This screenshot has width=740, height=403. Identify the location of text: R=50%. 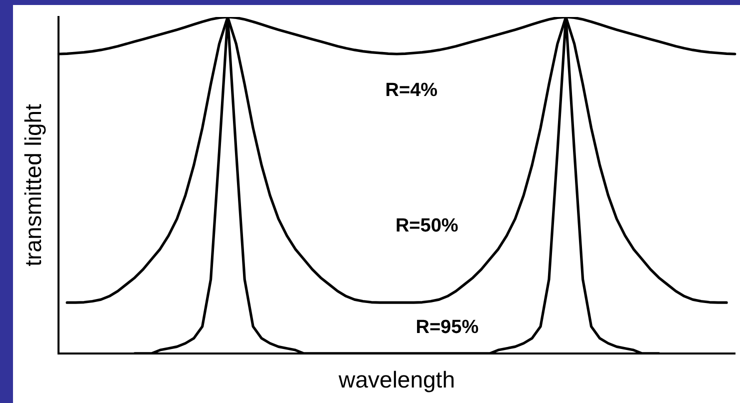
(426, 225).